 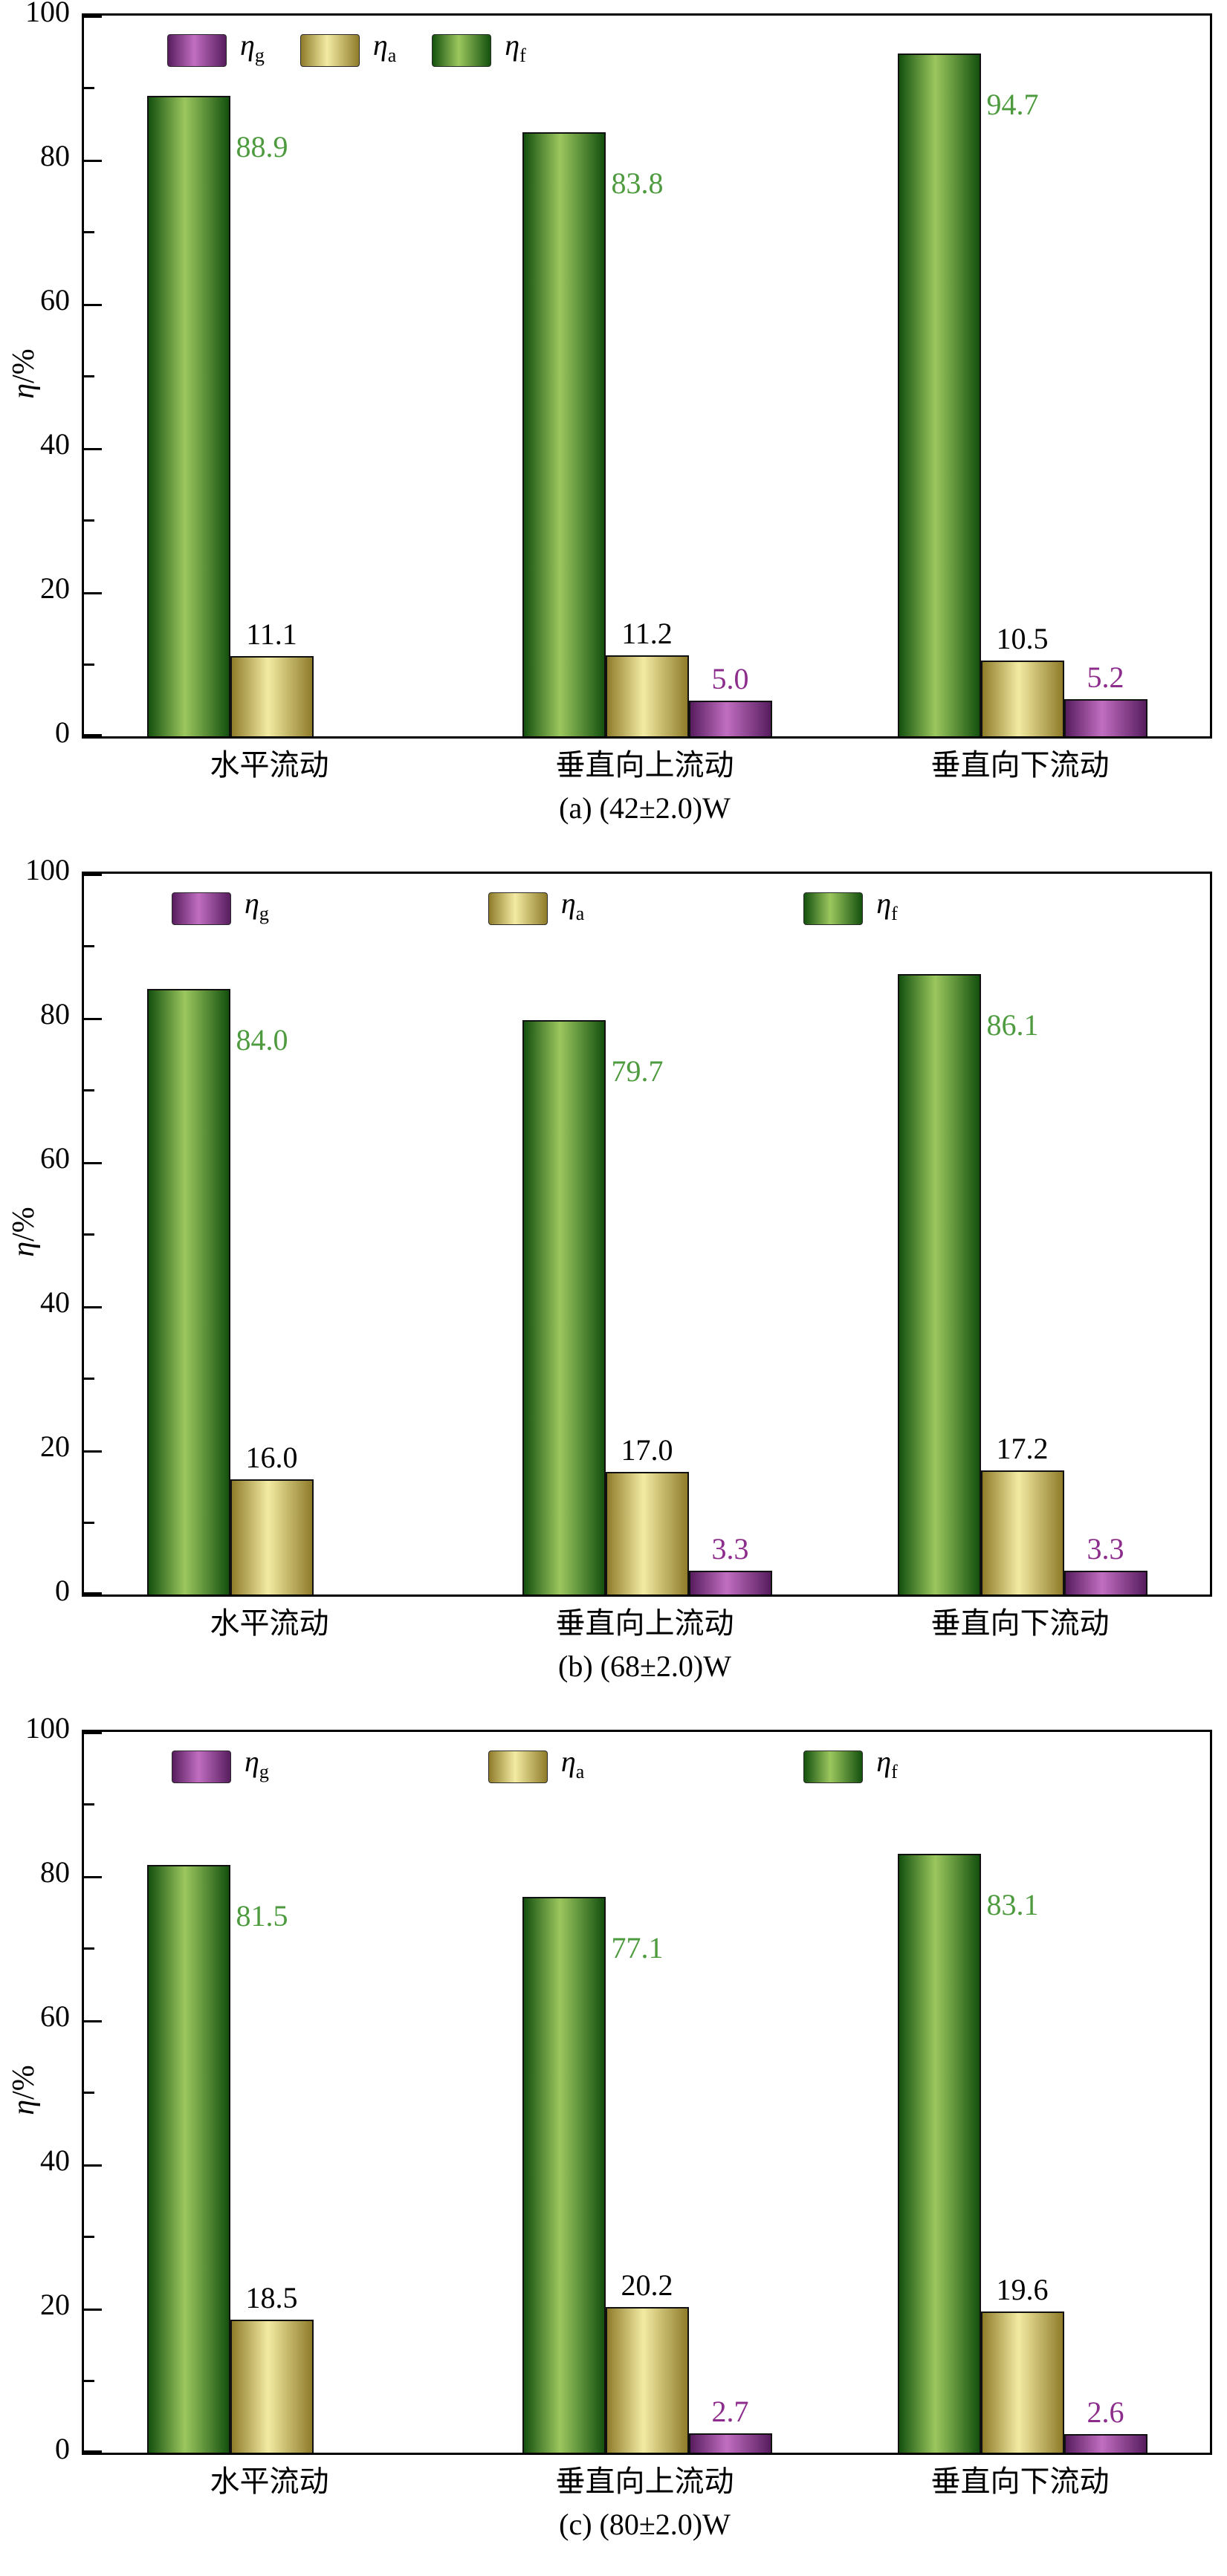 I want to click on value-label-eta_a: 19.6, so click(x=1023, y=2289).